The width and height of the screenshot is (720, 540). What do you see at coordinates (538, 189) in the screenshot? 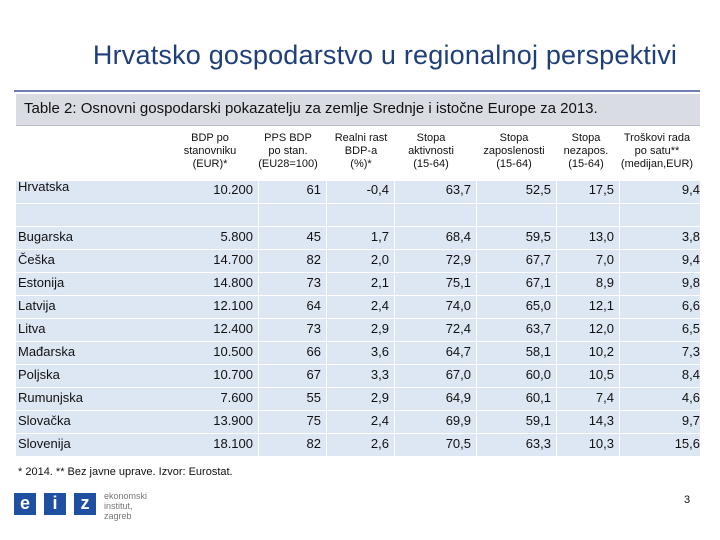
I see `table-cell: 52,5` at bounding box center [538, 189].